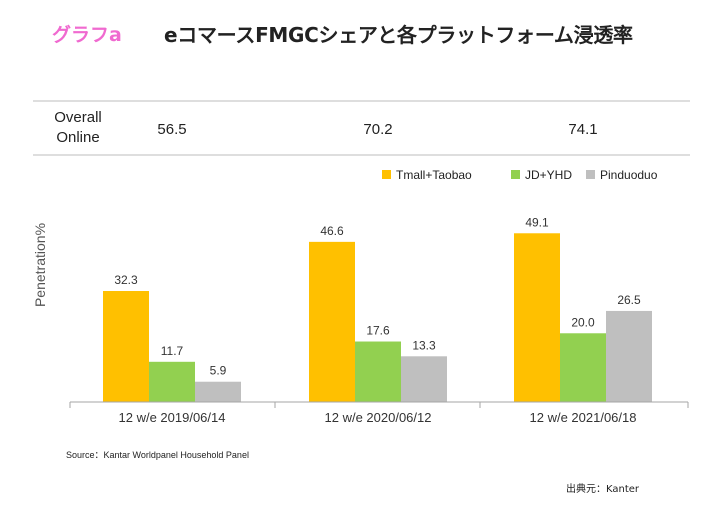  Describe the element at coordinates (583, 322) in the screenshot. I see `data-label: 20.0` at that location.